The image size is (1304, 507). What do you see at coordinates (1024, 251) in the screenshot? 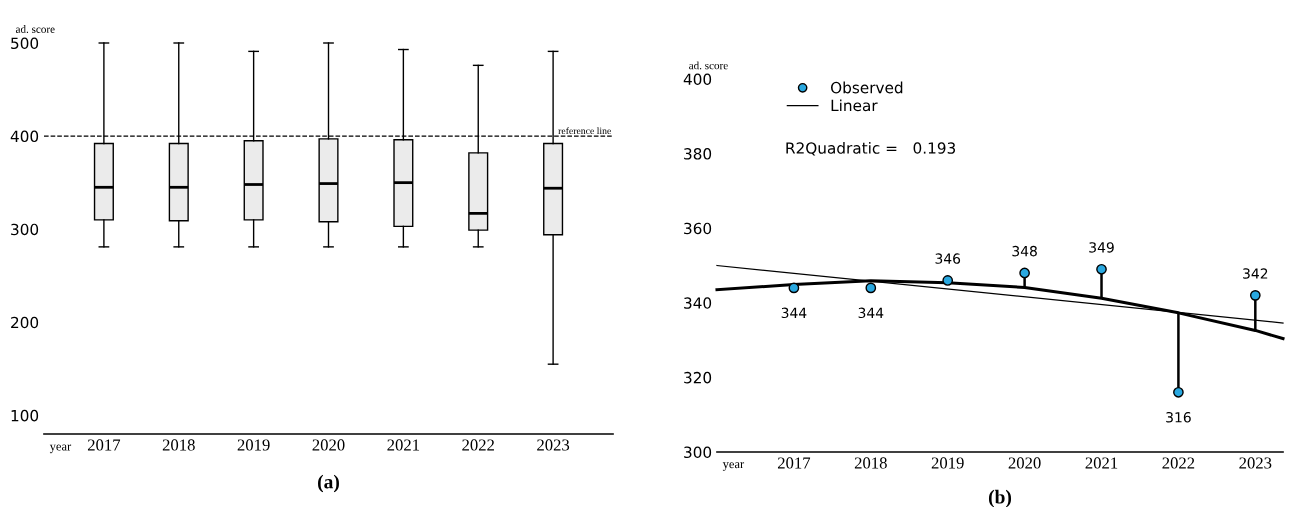
I see `data-label: 348` at bounding box center [1024, 251].